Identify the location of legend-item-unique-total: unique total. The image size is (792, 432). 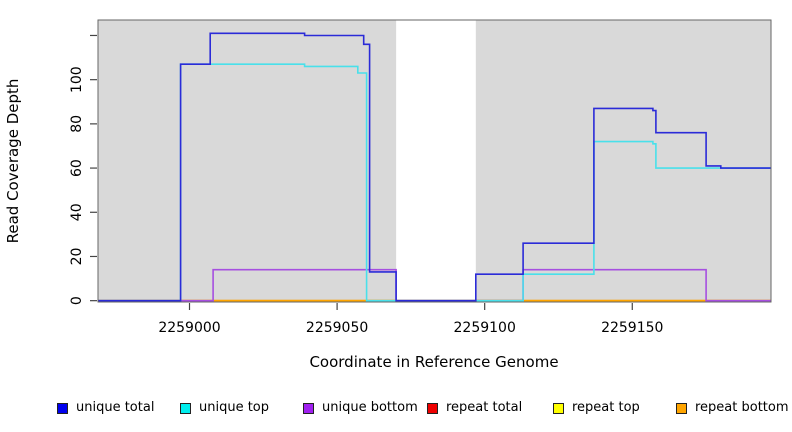
(105, 408).